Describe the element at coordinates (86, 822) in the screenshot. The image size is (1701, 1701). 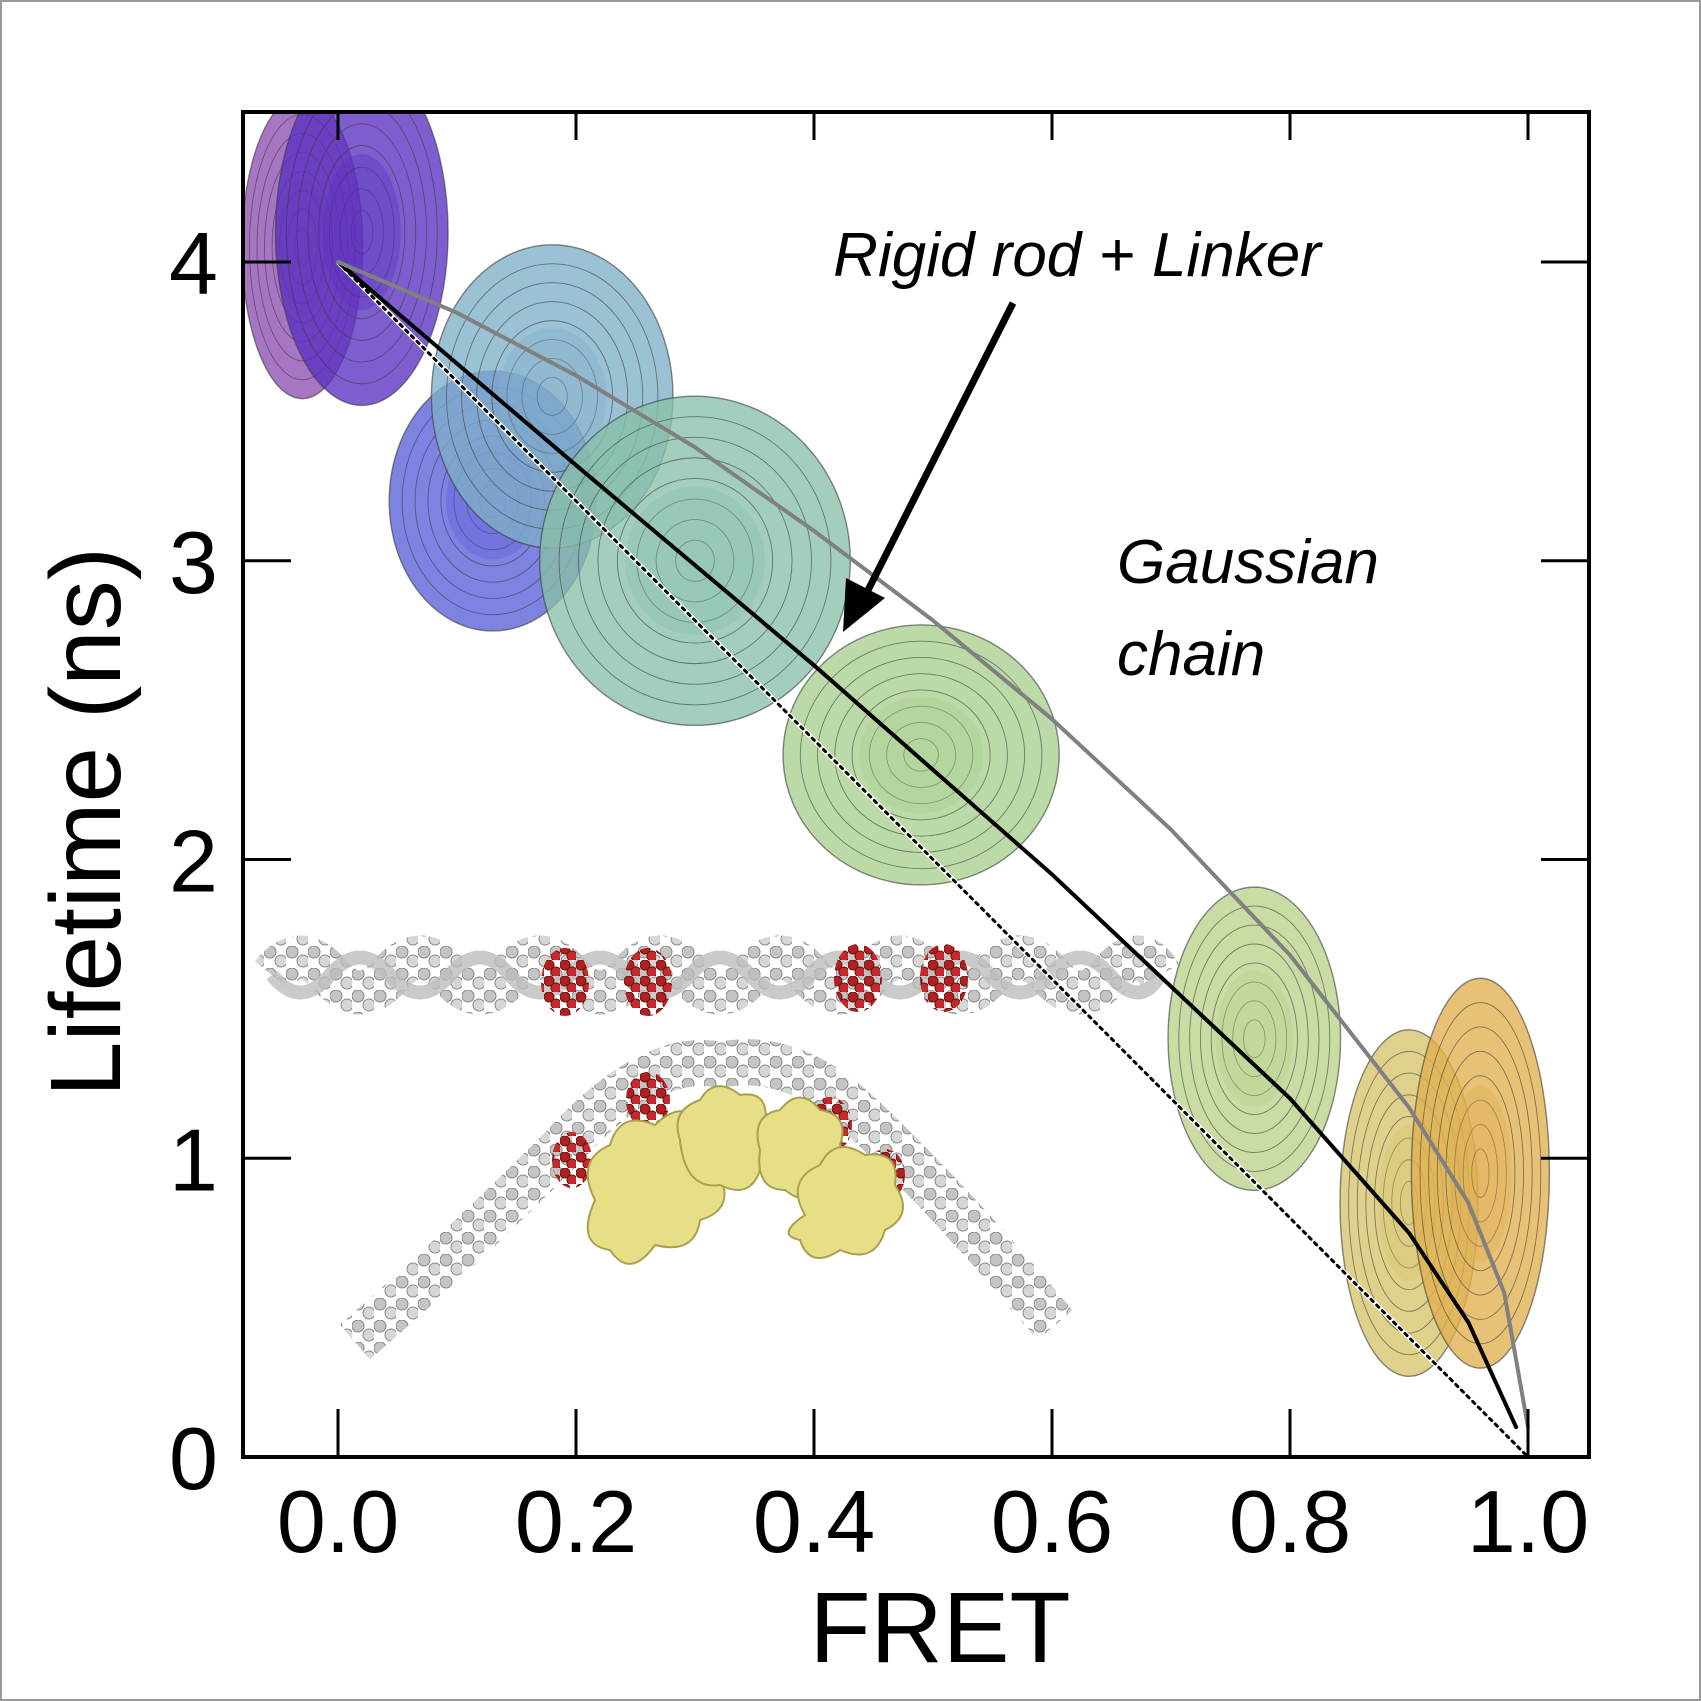
I see `y-axis-title: Lifetime (ns)` at that location.